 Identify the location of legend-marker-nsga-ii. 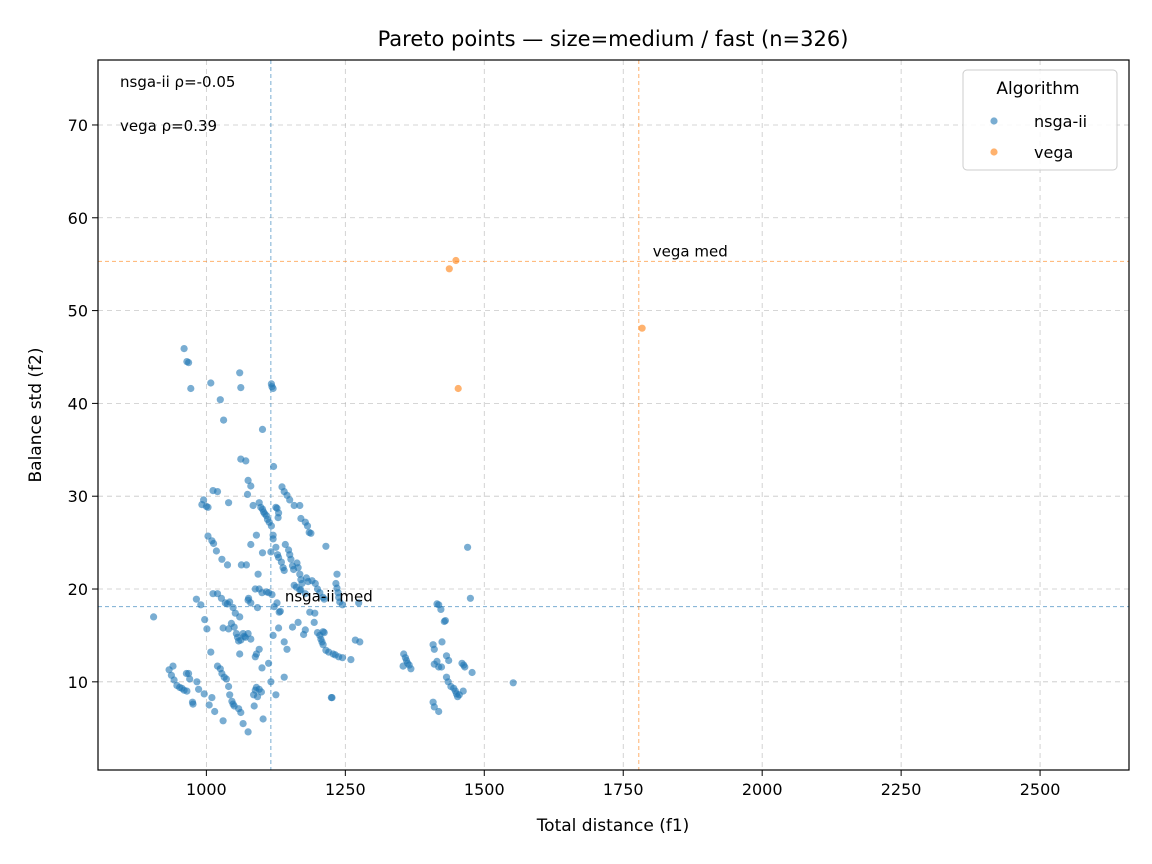
(994, 121).